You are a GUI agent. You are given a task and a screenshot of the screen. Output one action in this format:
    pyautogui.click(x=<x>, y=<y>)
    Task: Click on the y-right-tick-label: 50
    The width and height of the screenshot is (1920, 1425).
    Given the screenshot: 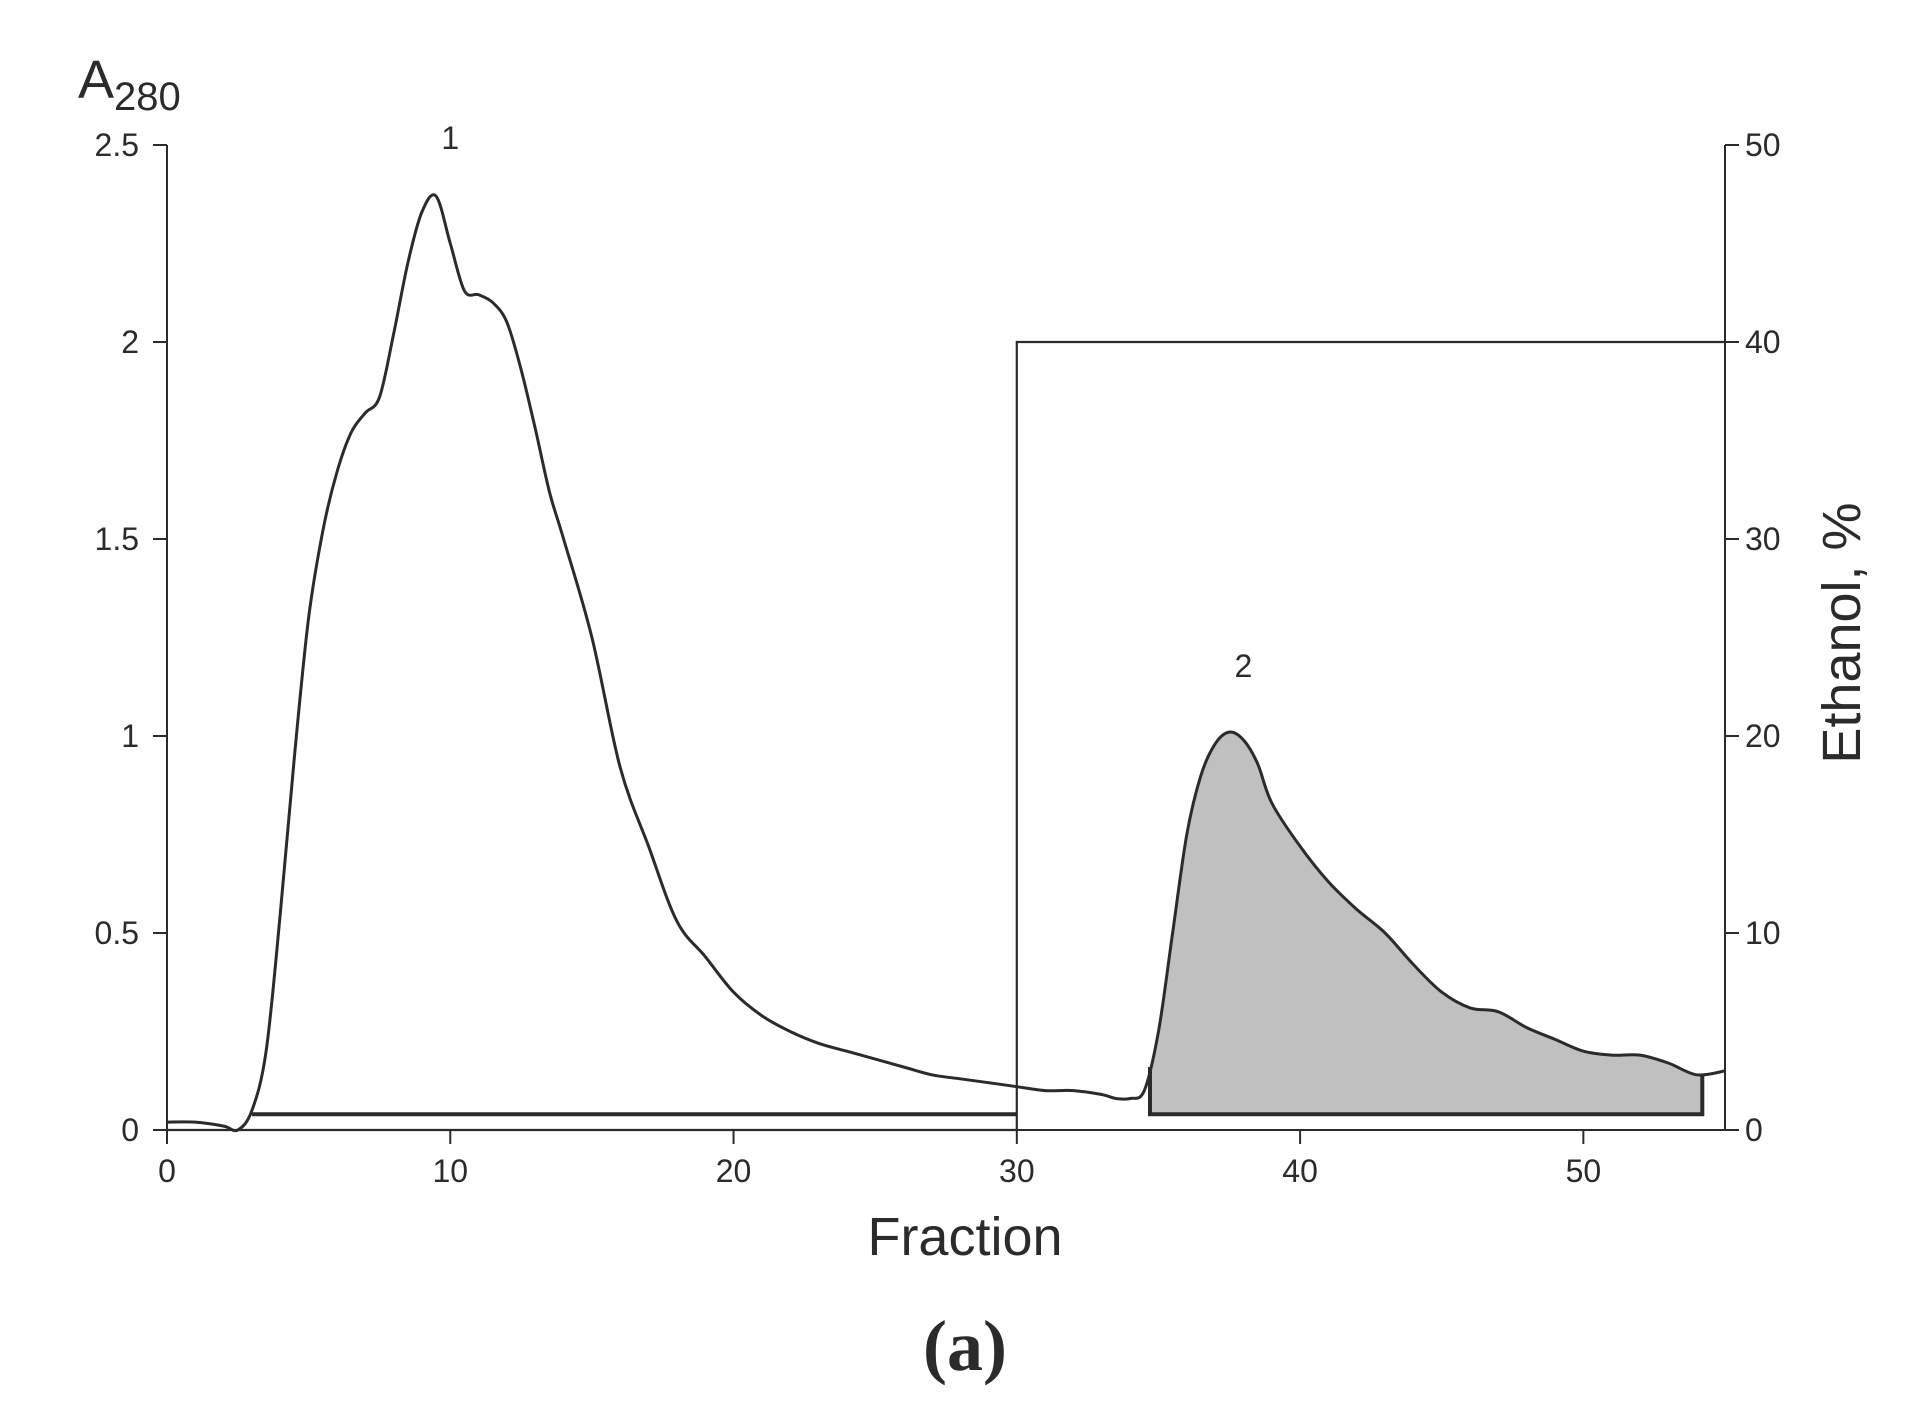 What is the action you would take?
    pyautogui.click(x=1763, y=145)
    